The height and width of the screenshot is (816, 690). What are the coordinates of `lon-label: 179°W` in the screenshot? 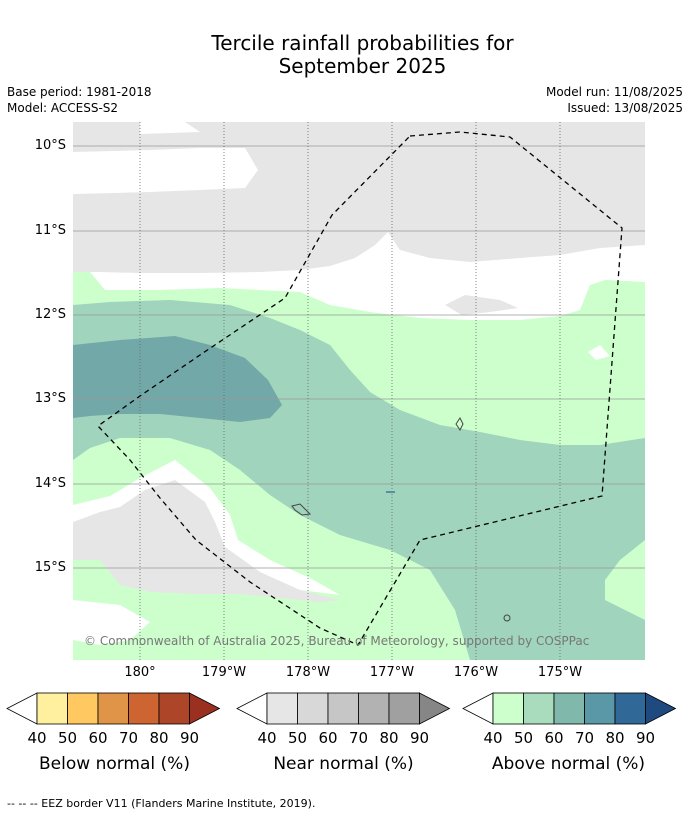 It's located at (224, 672).